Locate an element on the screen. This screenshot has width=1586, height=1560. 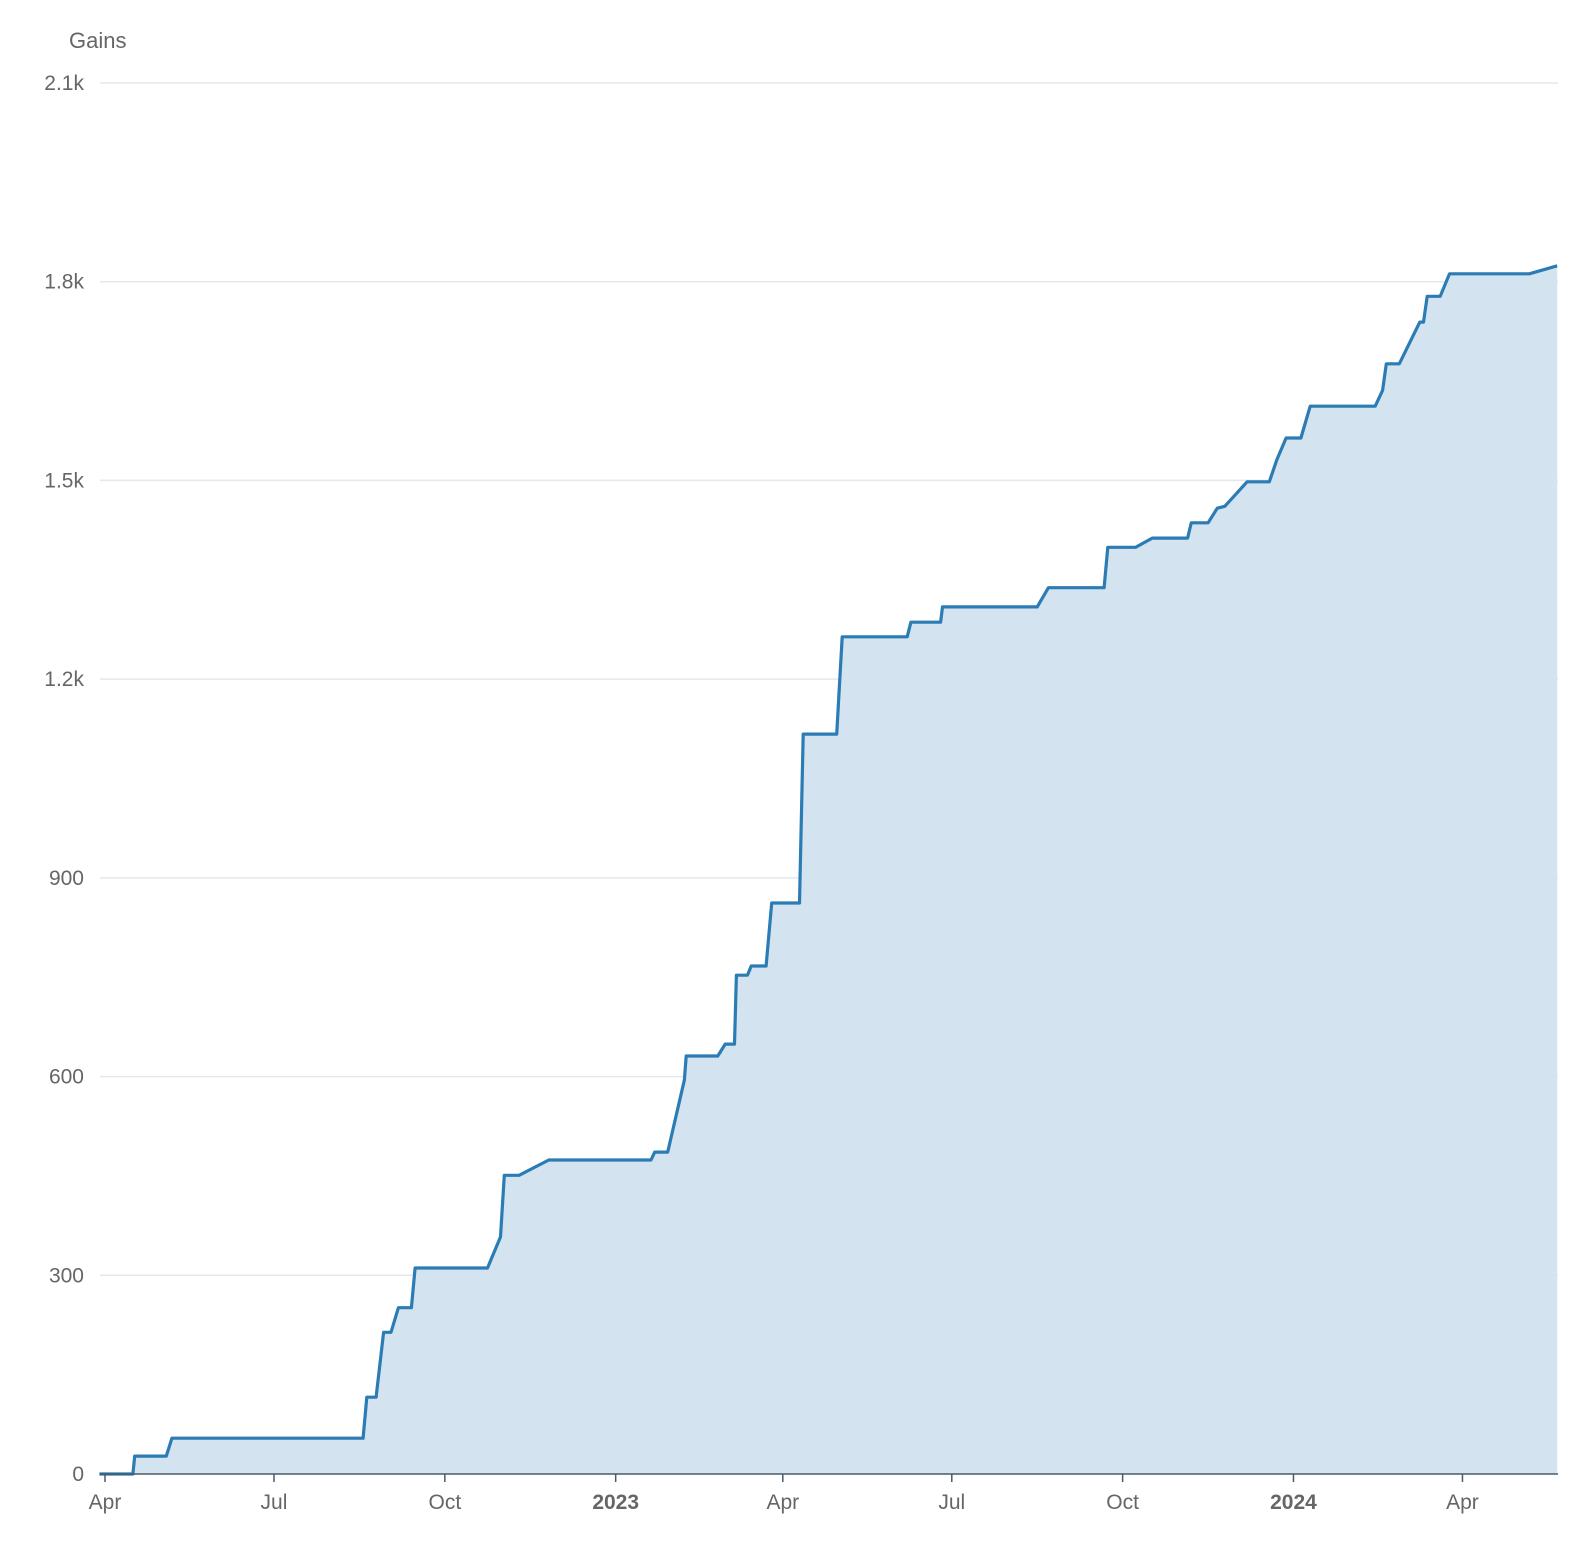
x-tick-label: 2024 is located at coordinates (1293, 1502).